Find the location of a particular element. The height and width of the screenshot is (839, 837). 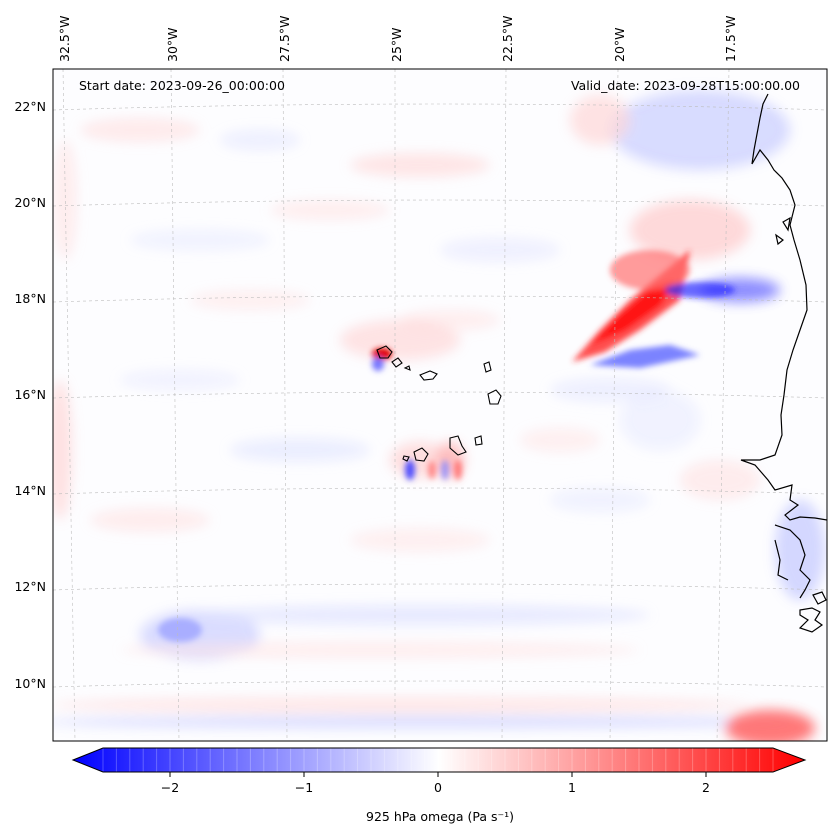

lon-tick-label: 30°W is located at coordinates (172, 44).